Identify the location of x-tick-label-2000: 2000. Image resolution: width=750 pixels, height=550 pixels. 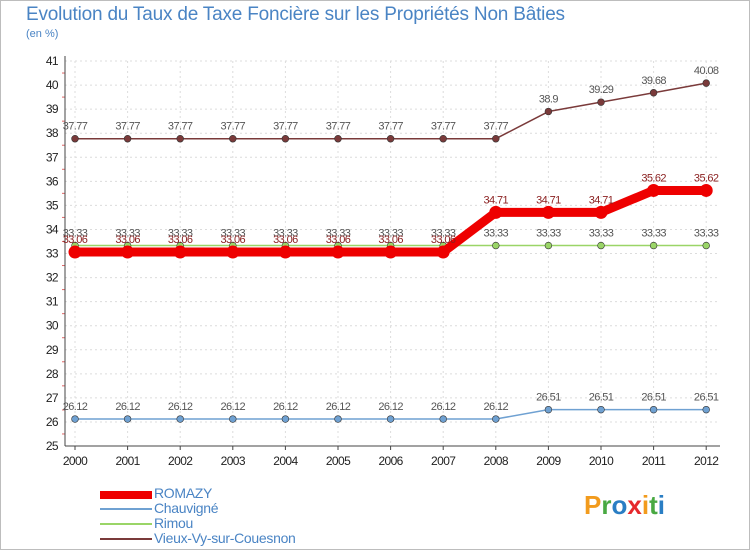
(75, 461).